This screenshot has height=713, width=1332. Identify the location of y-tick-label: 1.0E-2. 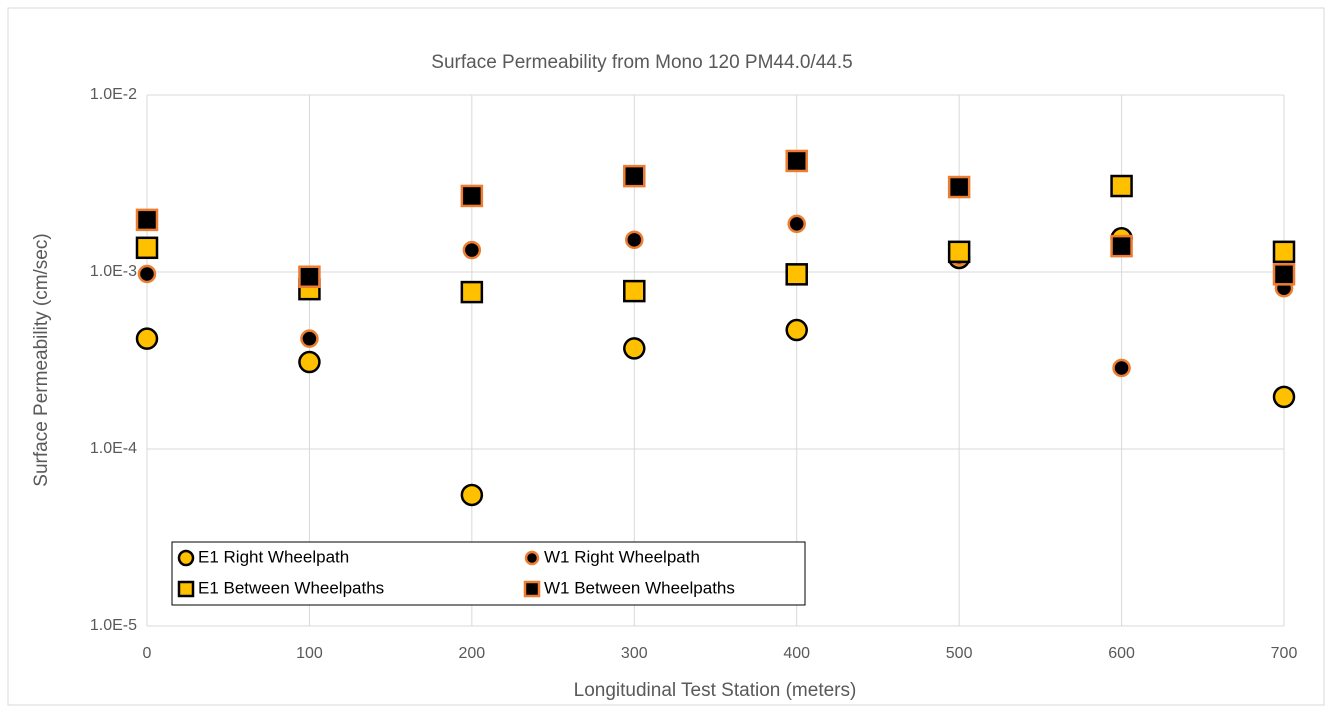
(113, 94).